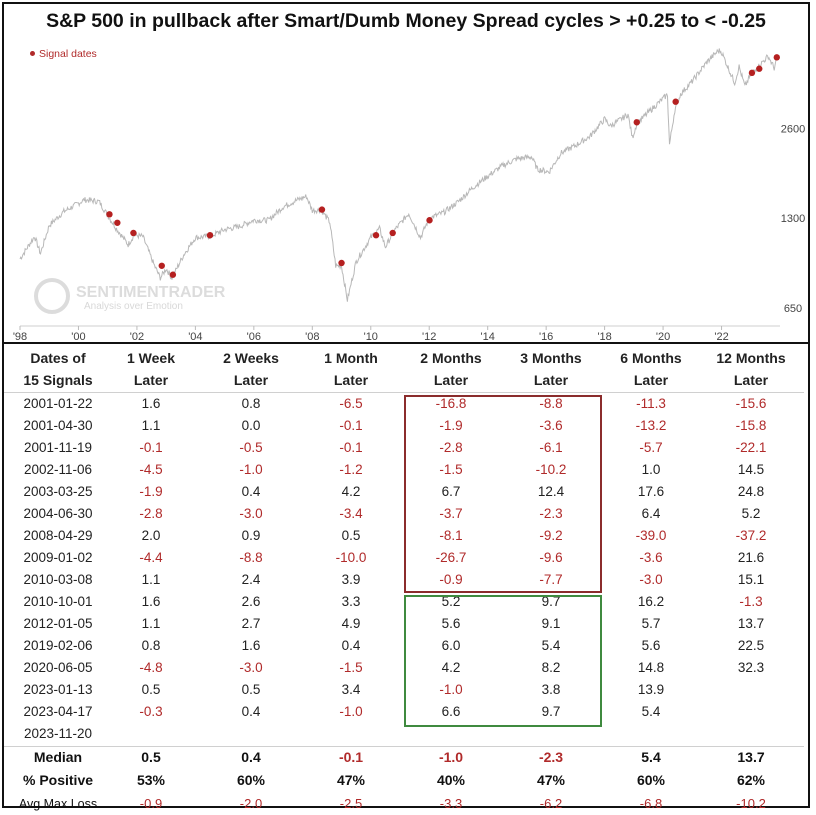 This screenshot has width=816, height=815. Describe the element at coordinates (751, 425) in the screenshot. I see `return-cell: -15.8` at that location.